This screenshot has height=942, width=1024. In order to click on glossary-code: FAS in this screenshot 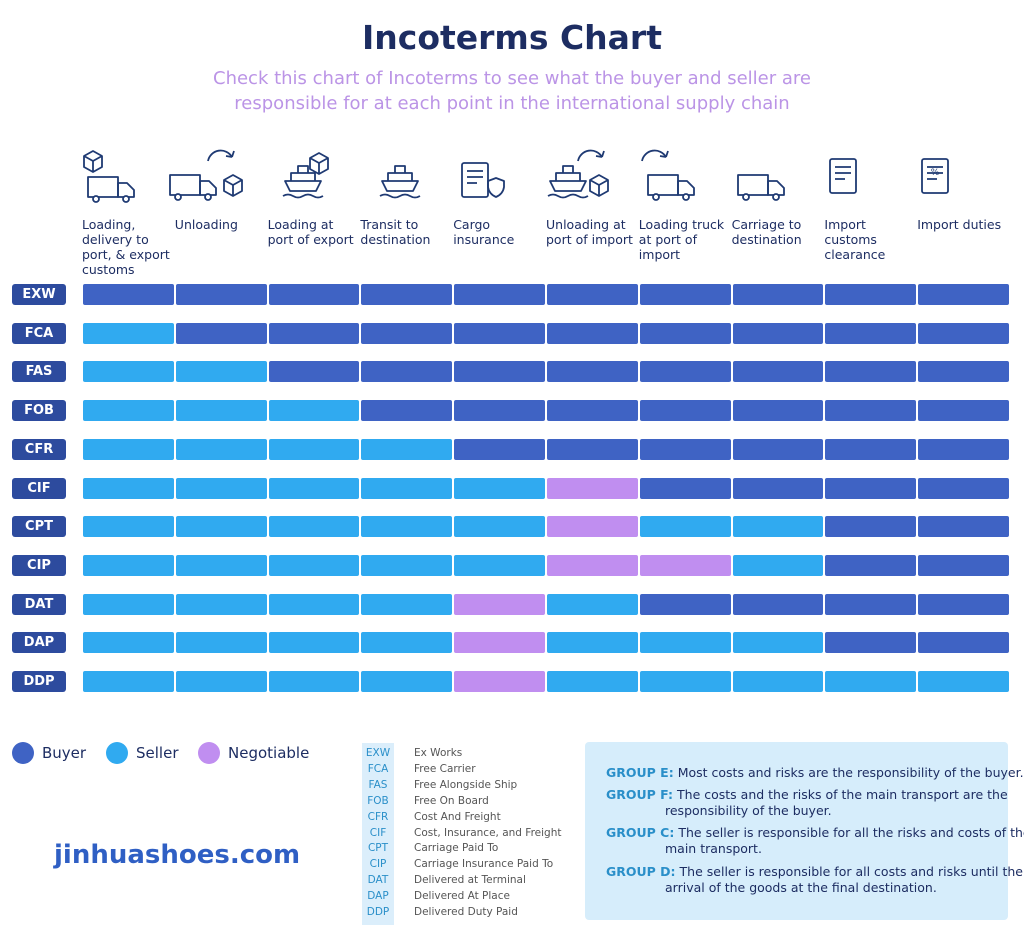, I will do `click(378, 784)`.